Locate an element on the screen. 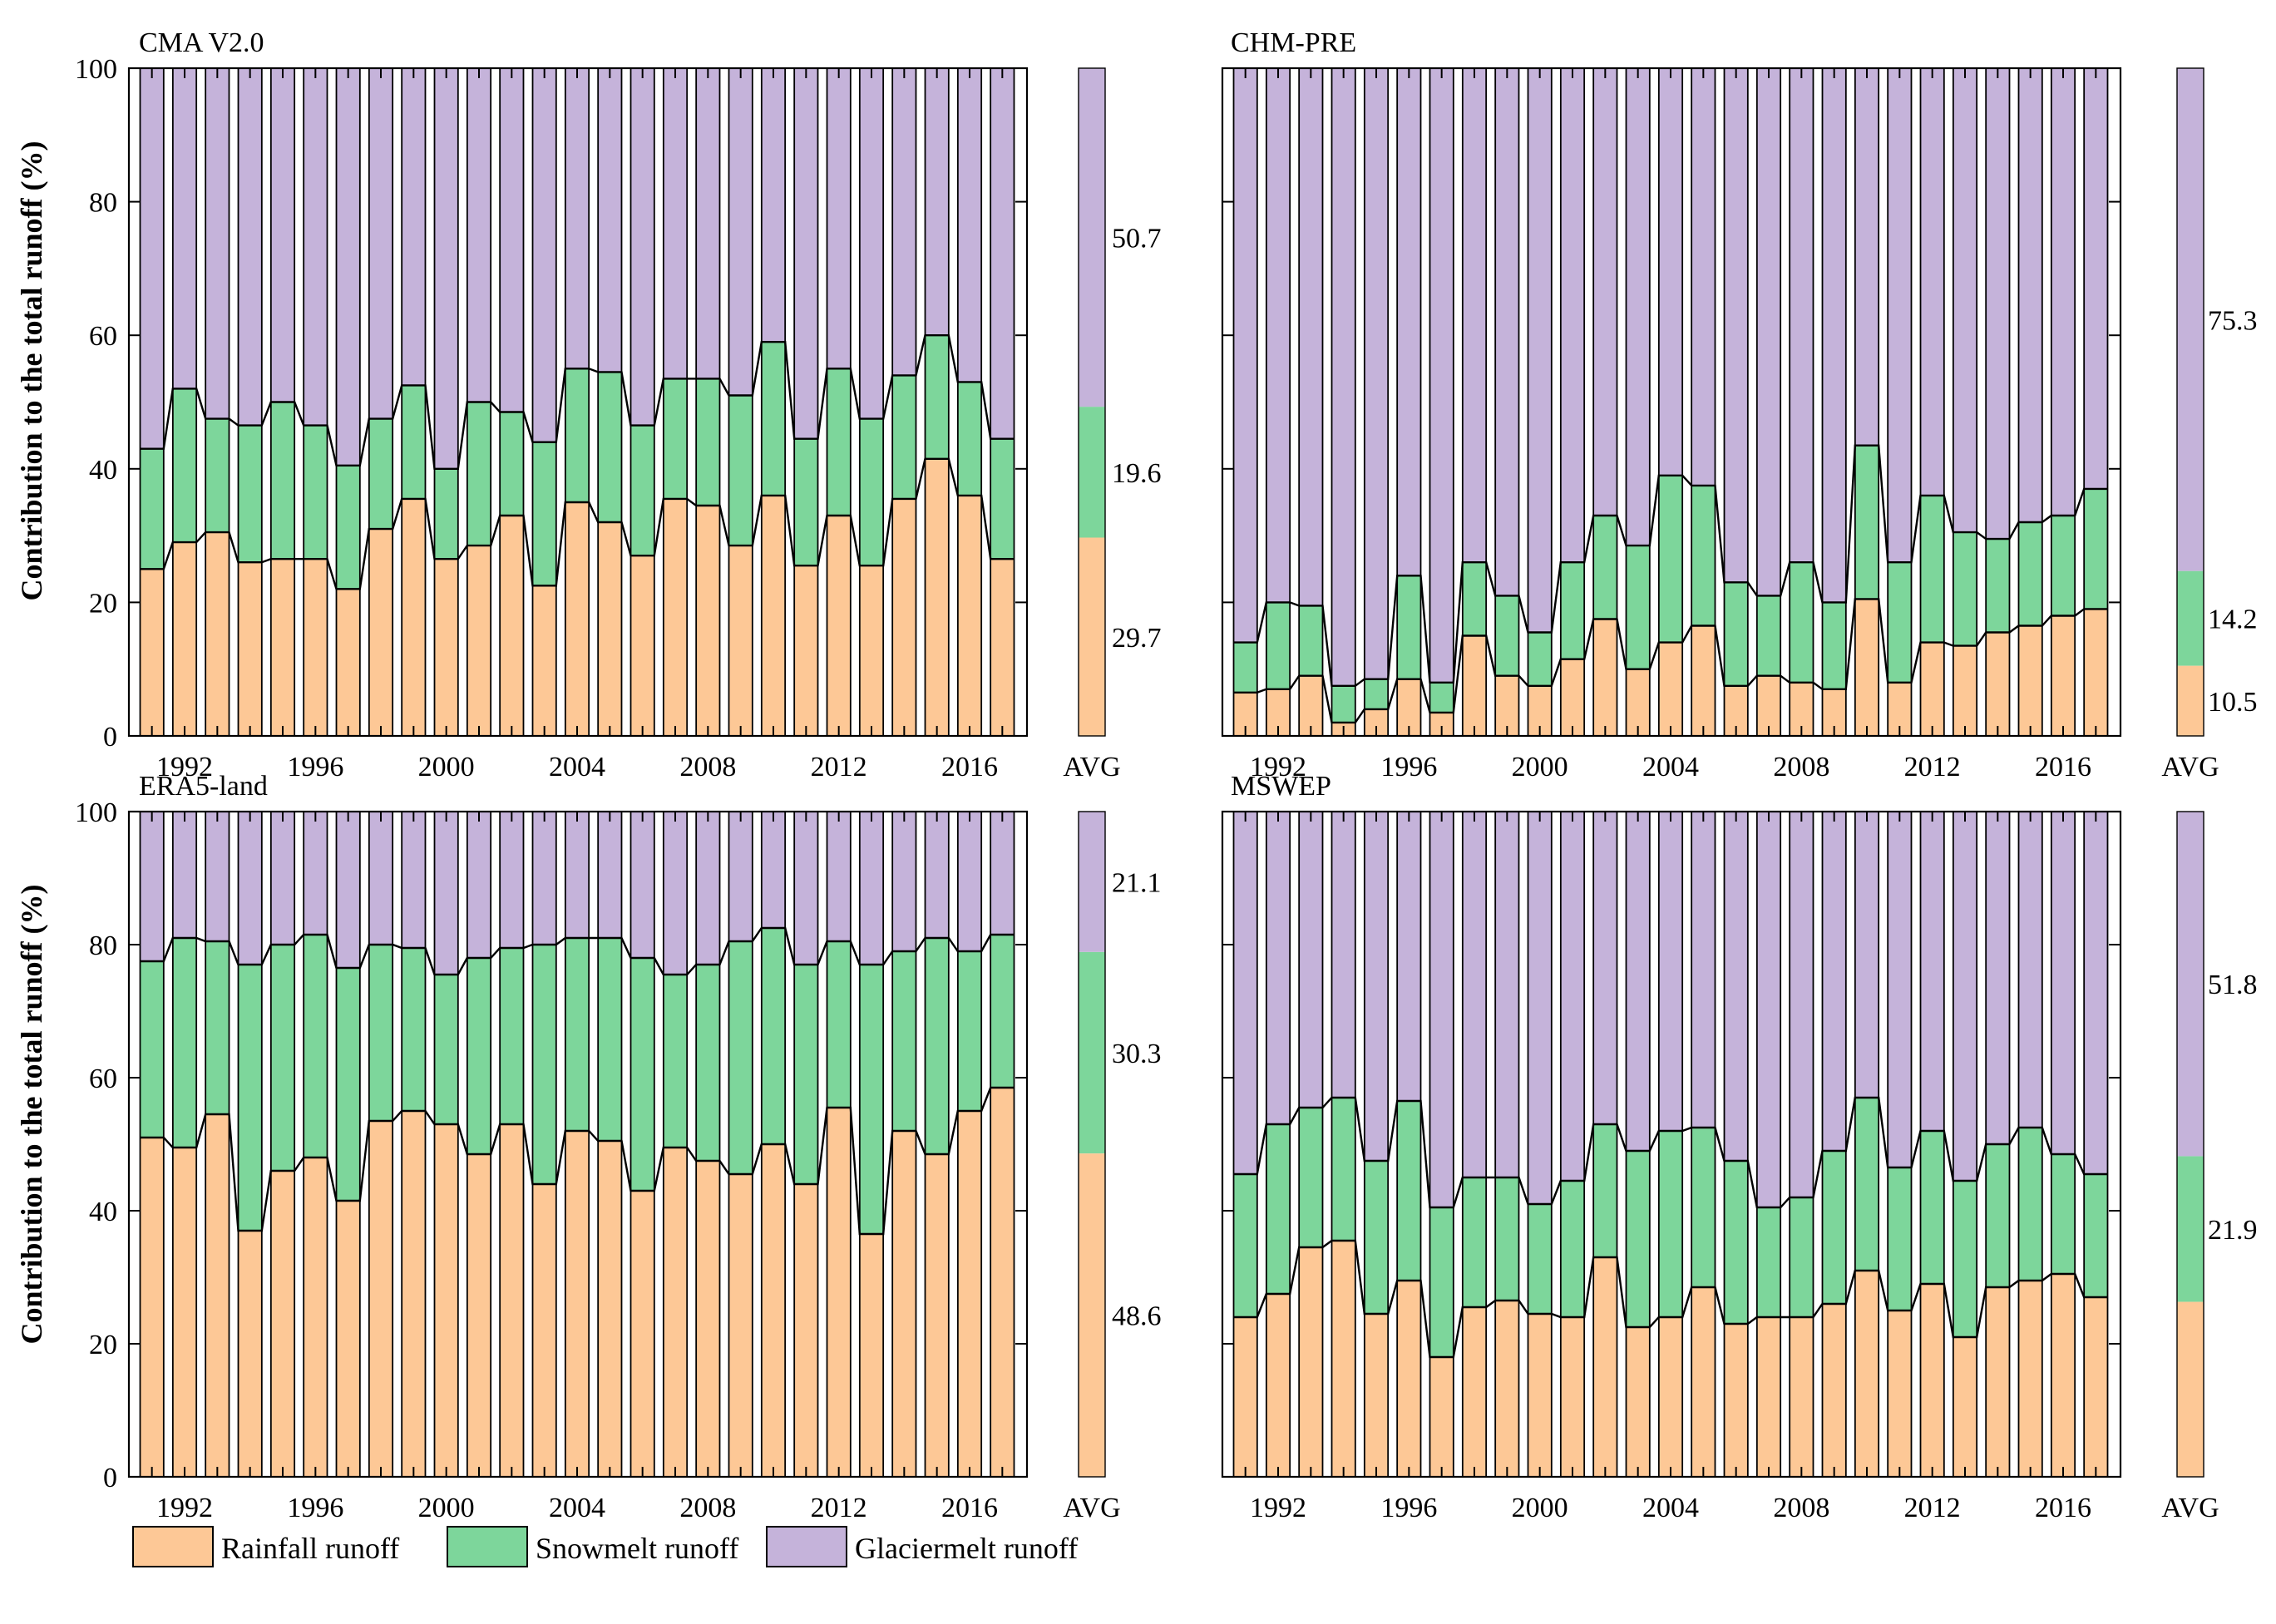 The width and height of the screenshot is (2276, 1624). y-axis-label-top: Contribution to the total runoff (%) is located at coordinates (31, 371).